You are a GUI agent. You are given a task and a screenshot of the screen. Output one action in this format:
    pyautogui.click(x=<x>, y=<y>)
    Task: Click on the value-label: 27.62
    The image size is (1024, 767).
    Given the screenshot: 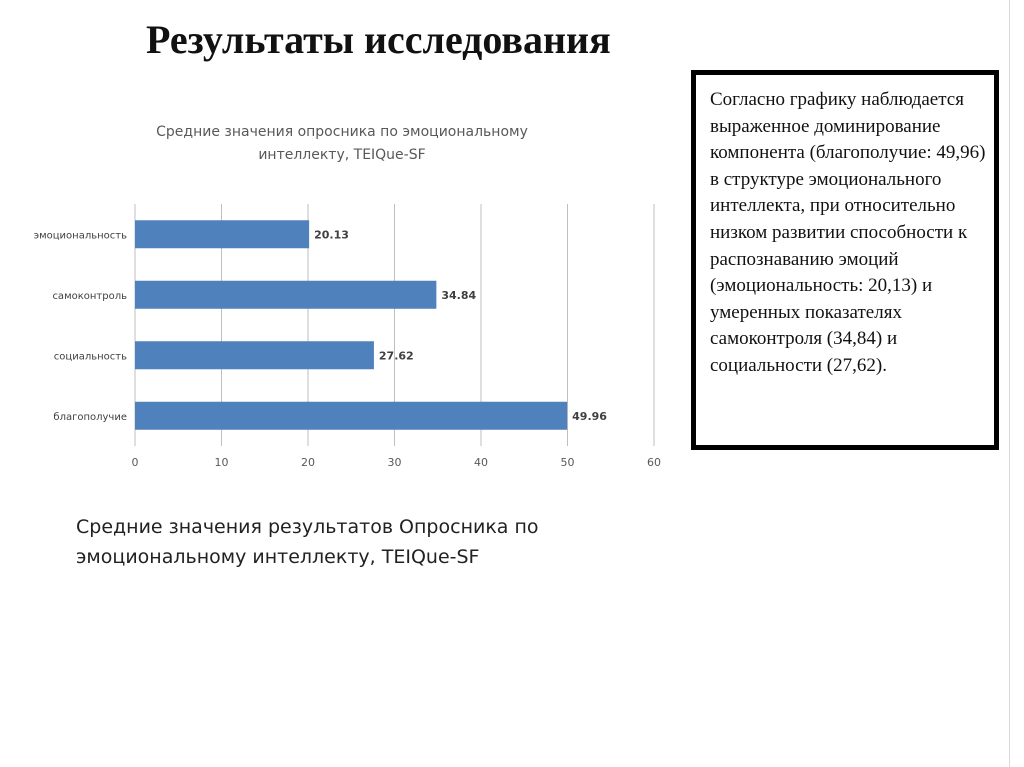 What is the action you would take?
    pyautogui.click(x=396, y=355)
    